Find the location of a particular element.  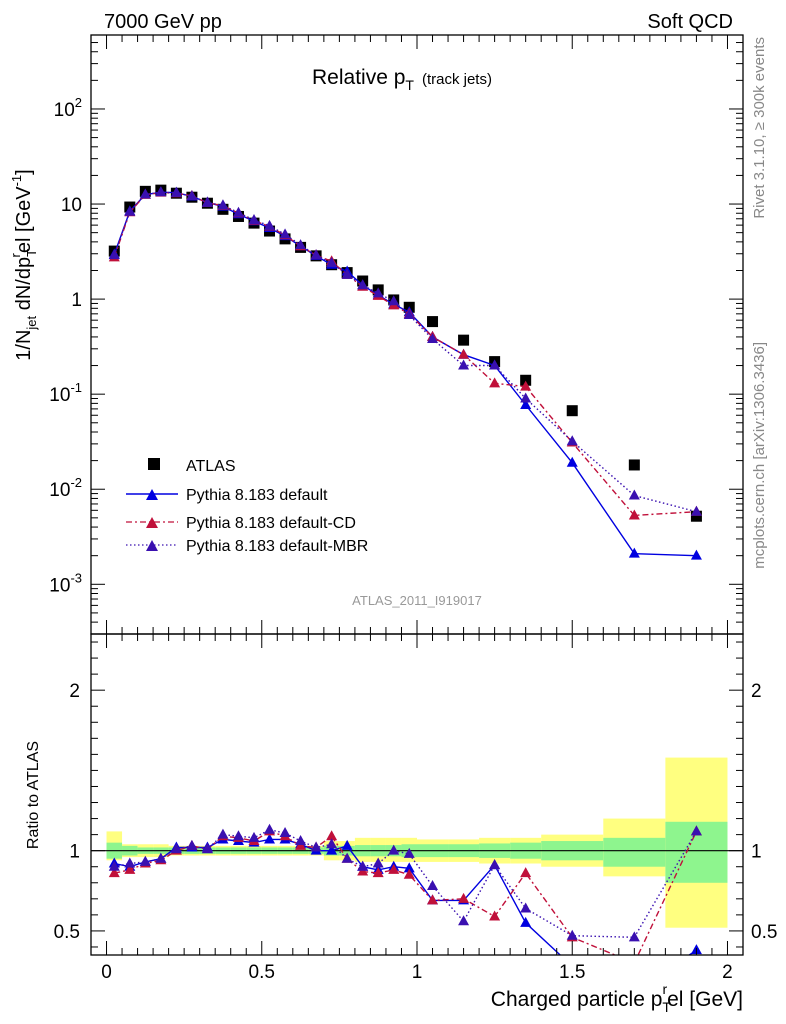

xlabel-b: el [GeV] is located at coordinates (705, 999).